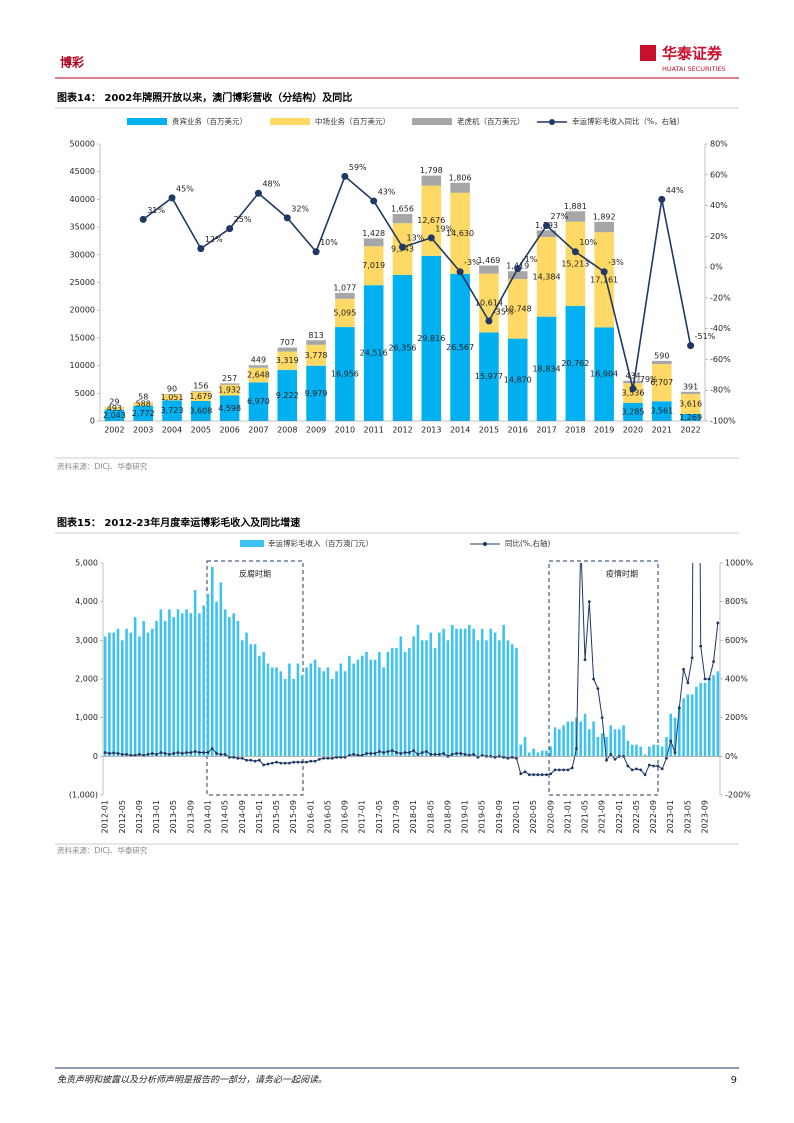  Describe the element at coordinates (172, 430) in the screenshot. I see `x-tick-label: 2004` at that location.